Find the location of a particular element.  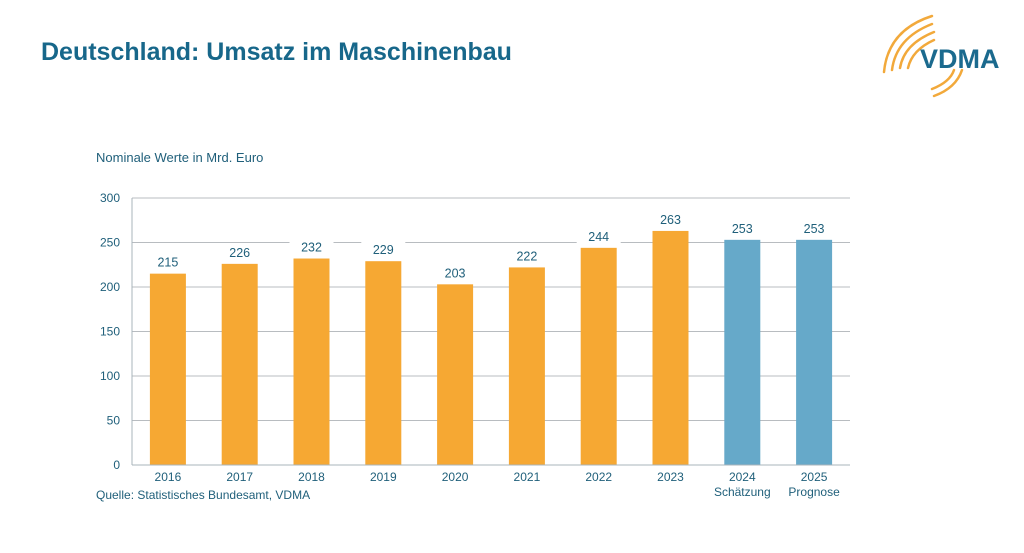

page-title: Deutschland: Umsatz im Maschinenbau is located at coordinates (276, 52).